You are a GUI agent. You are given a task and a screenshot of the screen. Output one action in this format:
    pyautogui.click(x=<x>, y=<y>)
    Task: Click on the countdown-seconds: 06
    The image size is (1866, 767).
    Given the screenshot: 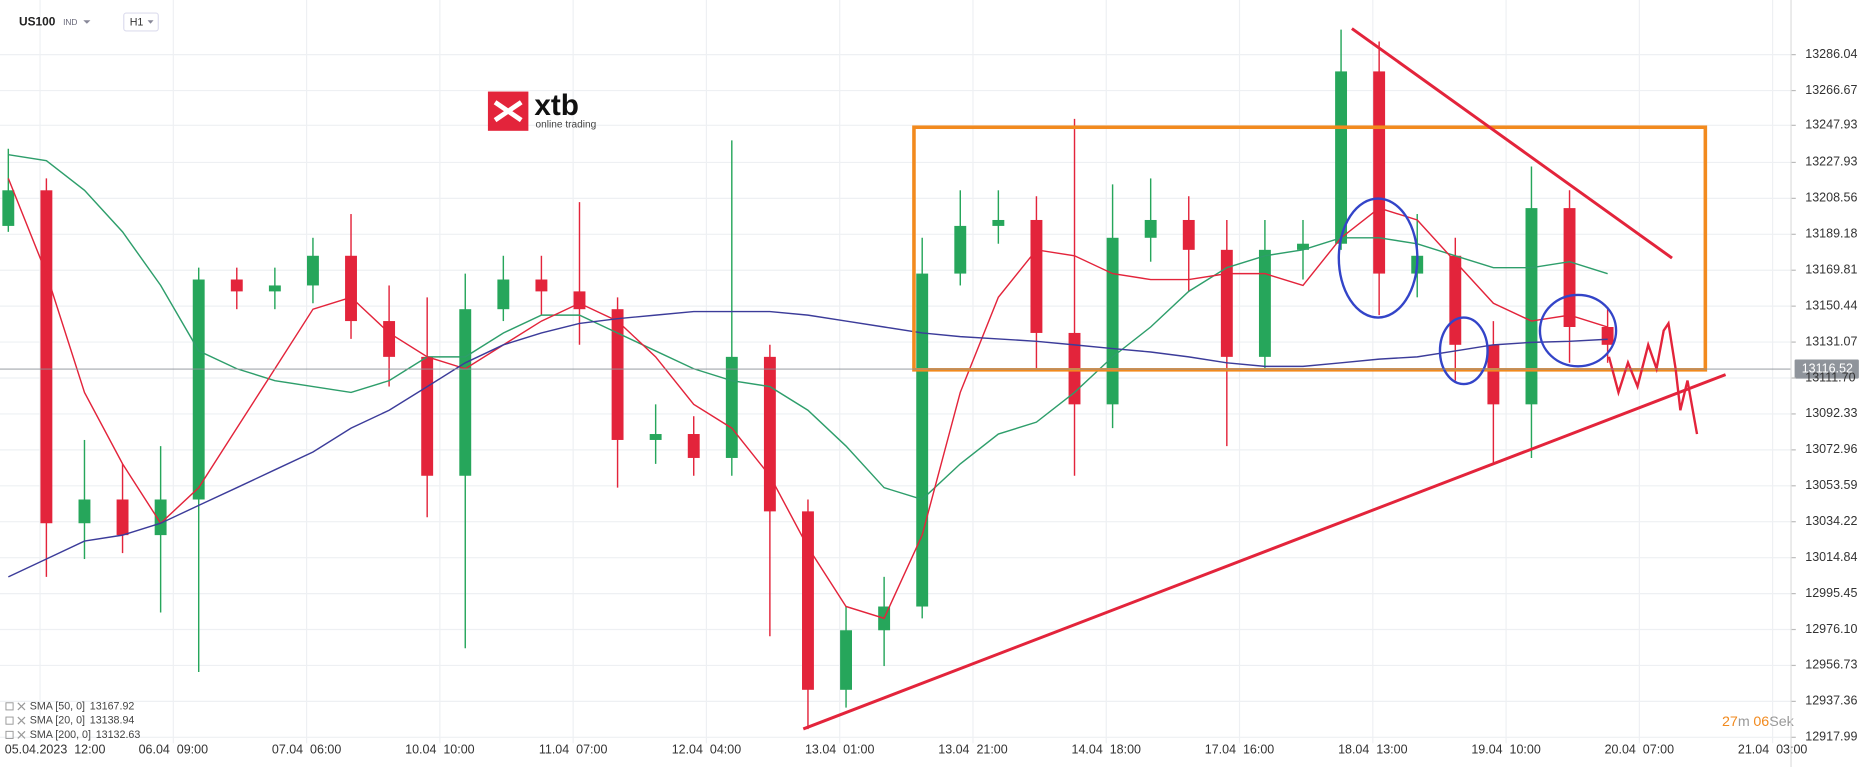 What is the action you would take?
    pyautogui.click(x=1761, y=722)
    